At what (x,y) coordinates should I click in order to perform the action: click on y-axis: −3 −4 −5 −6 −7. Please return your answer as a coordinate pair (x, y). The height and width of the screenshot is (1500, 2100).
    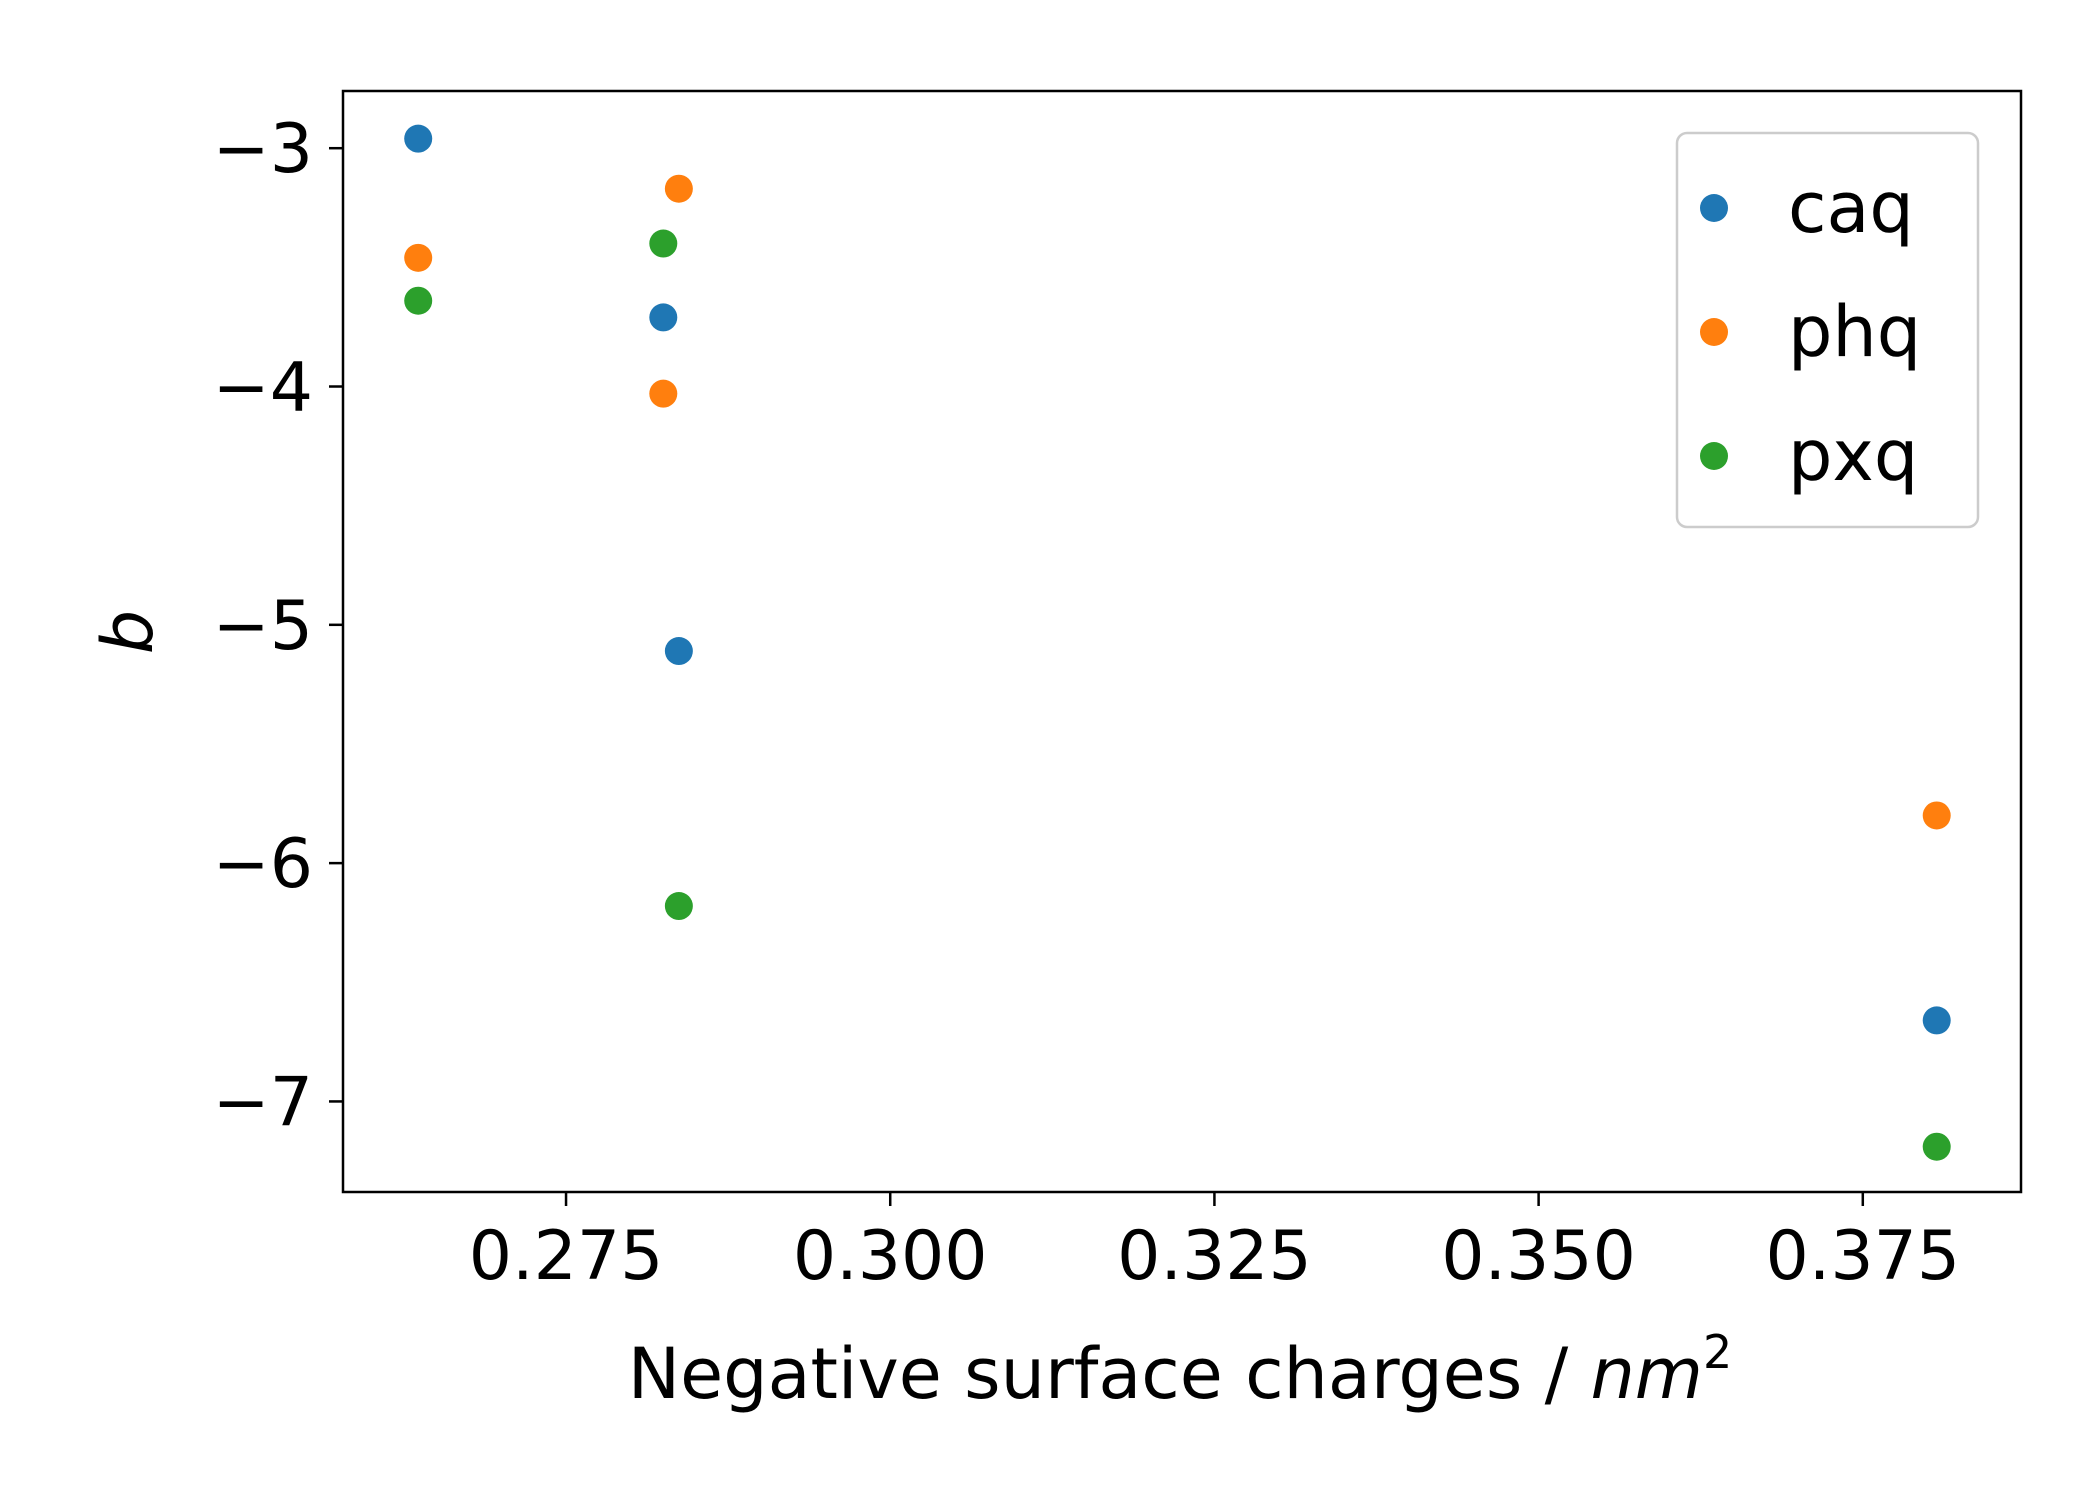
    Looking at the image, I should click on (278, 626).